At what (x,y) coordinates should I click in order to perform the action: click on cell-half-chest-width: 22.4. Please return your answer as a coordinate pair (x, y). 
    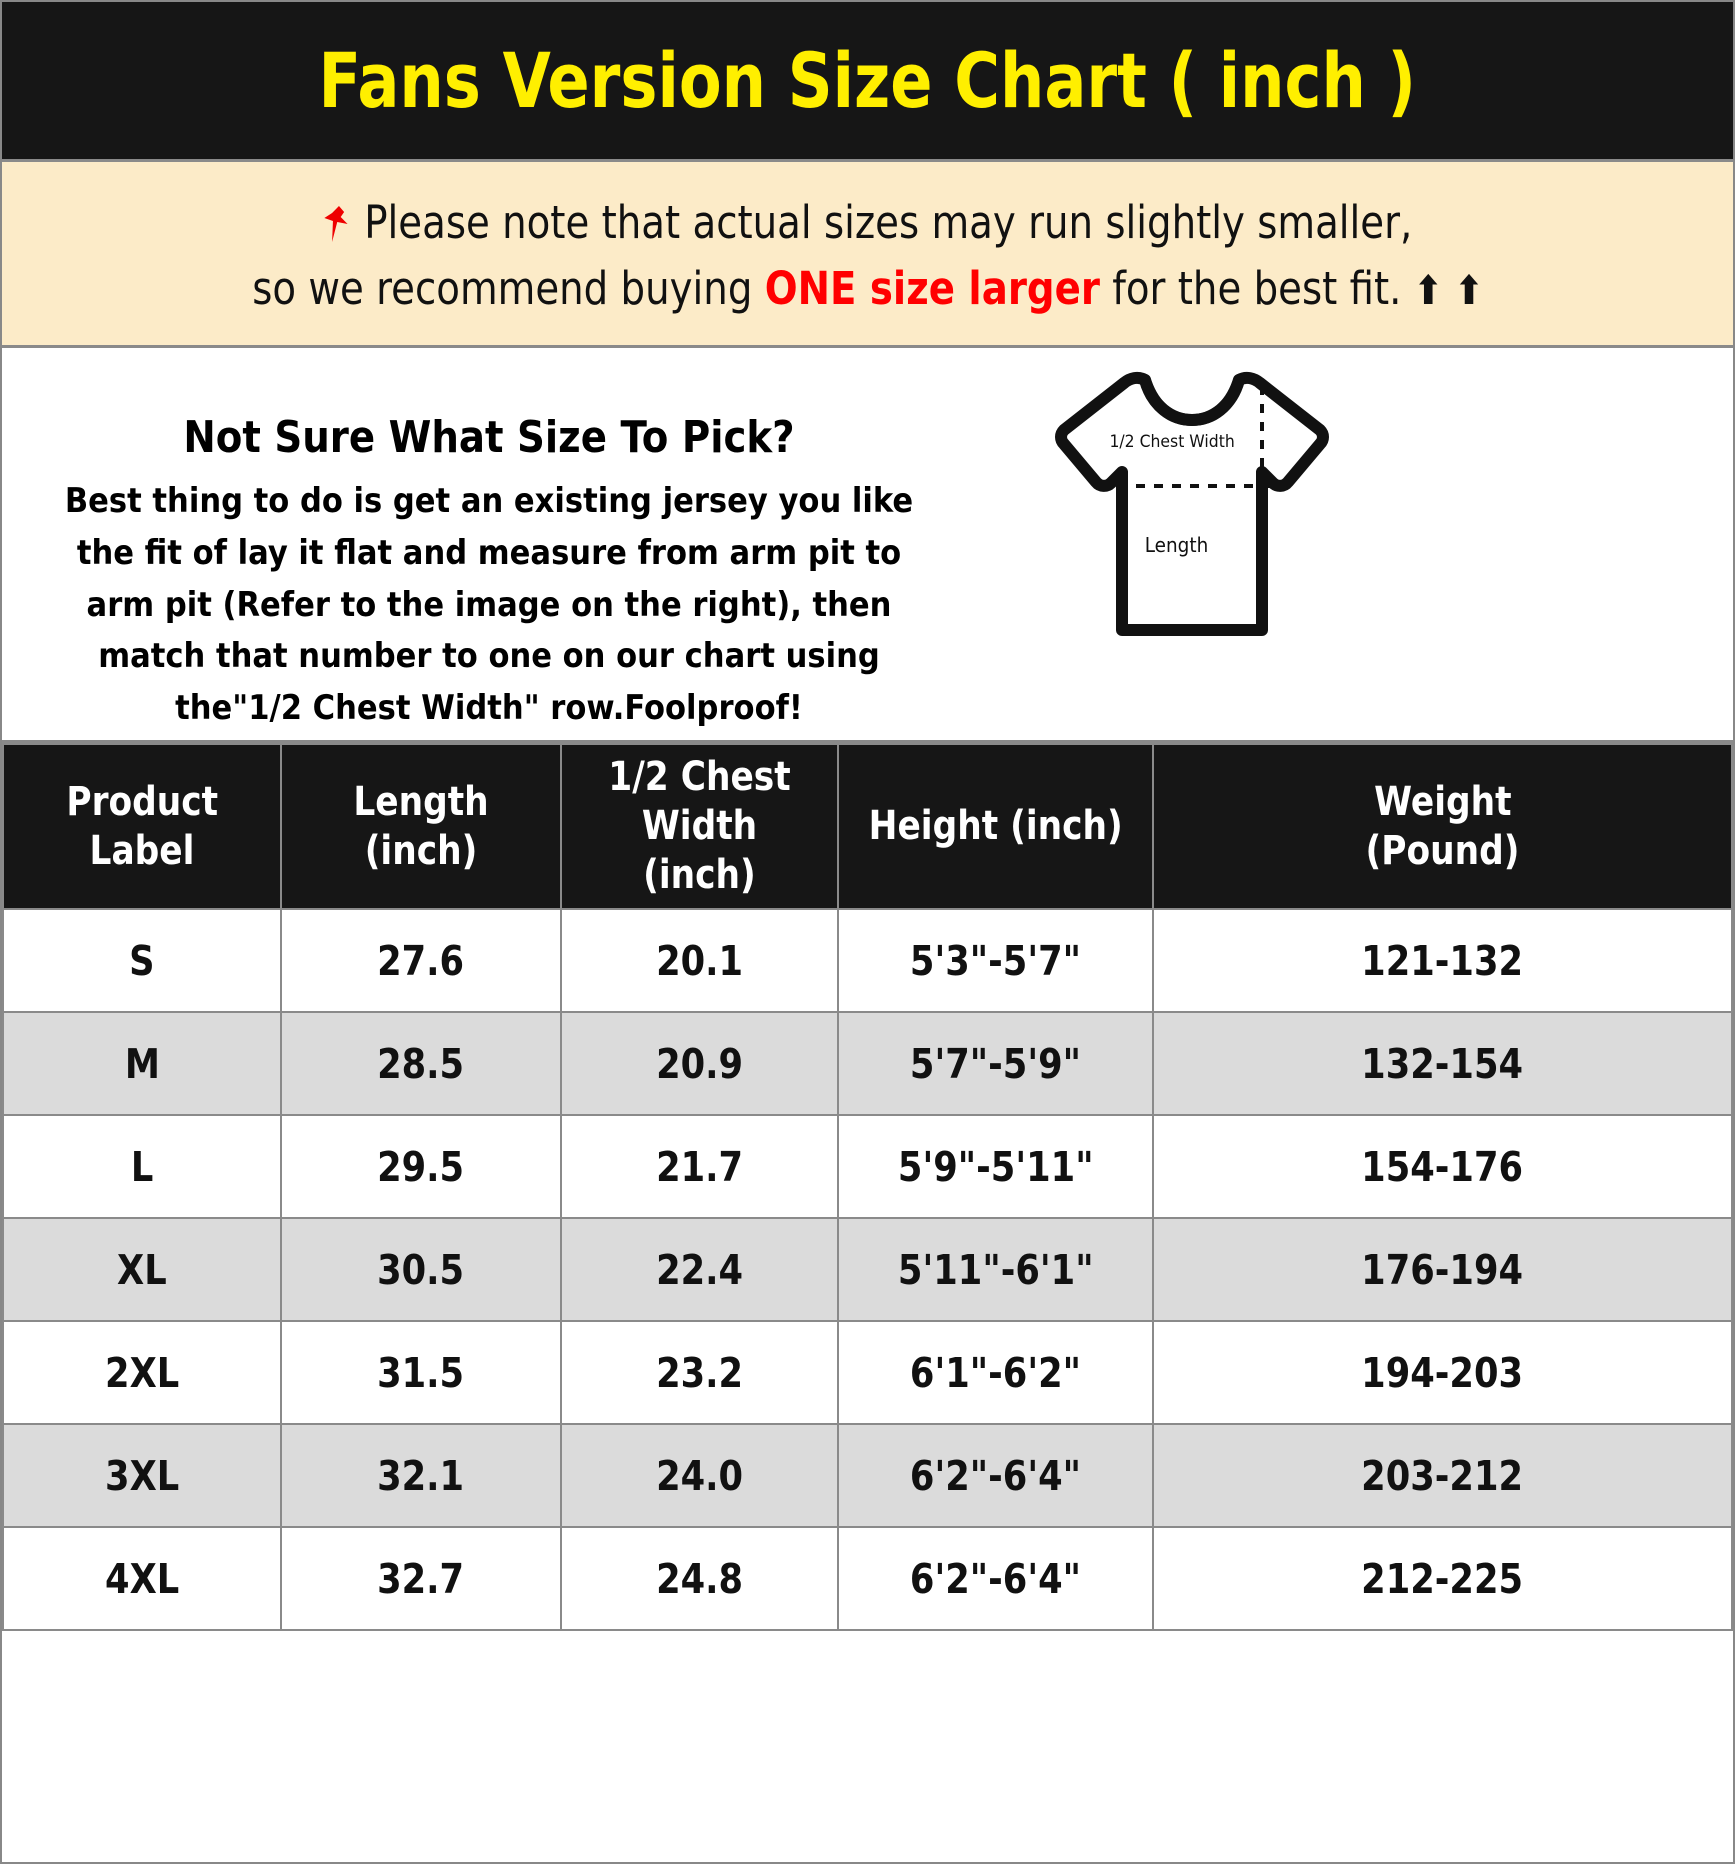
    Looking at the image, I should click on (699, 1269).